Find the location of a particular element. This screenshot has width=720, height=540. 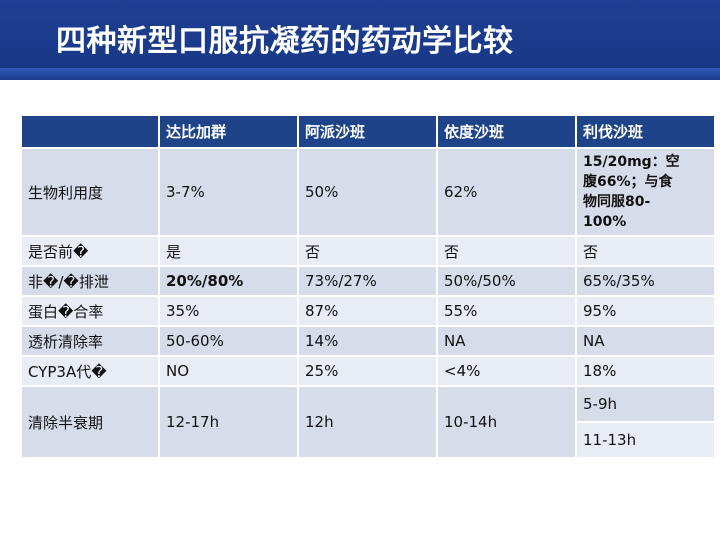

table-cell-rivaroxaban-half-life: 5-9h 11-13h is located at coordinates (645, 422).